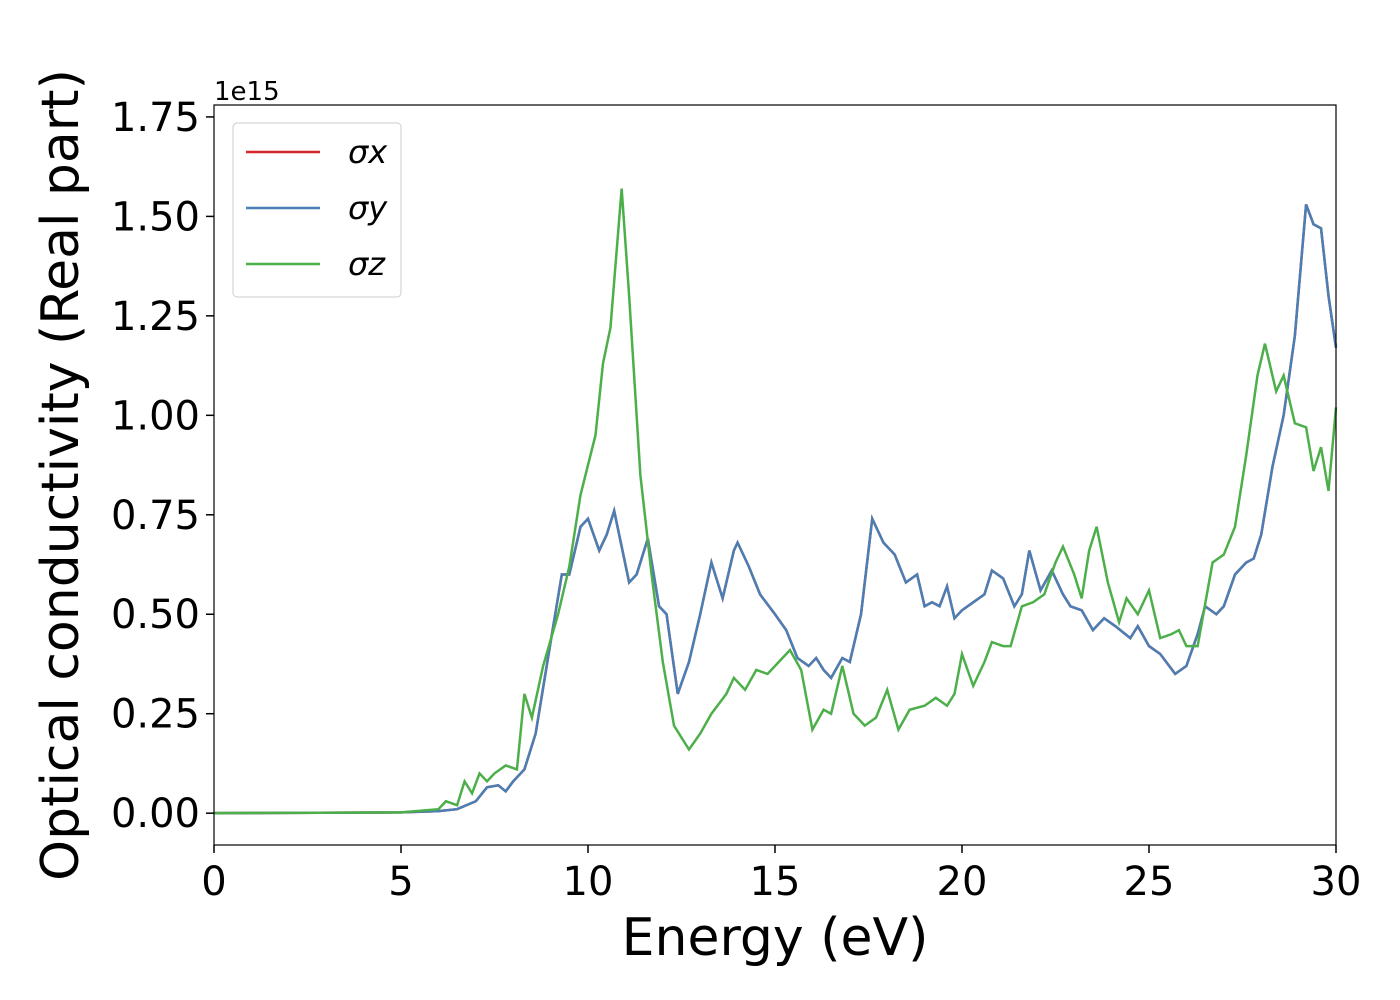 This screenshot has width=1400, height=1000. I want to click on x-tick-label: 10, so click(588, 882).